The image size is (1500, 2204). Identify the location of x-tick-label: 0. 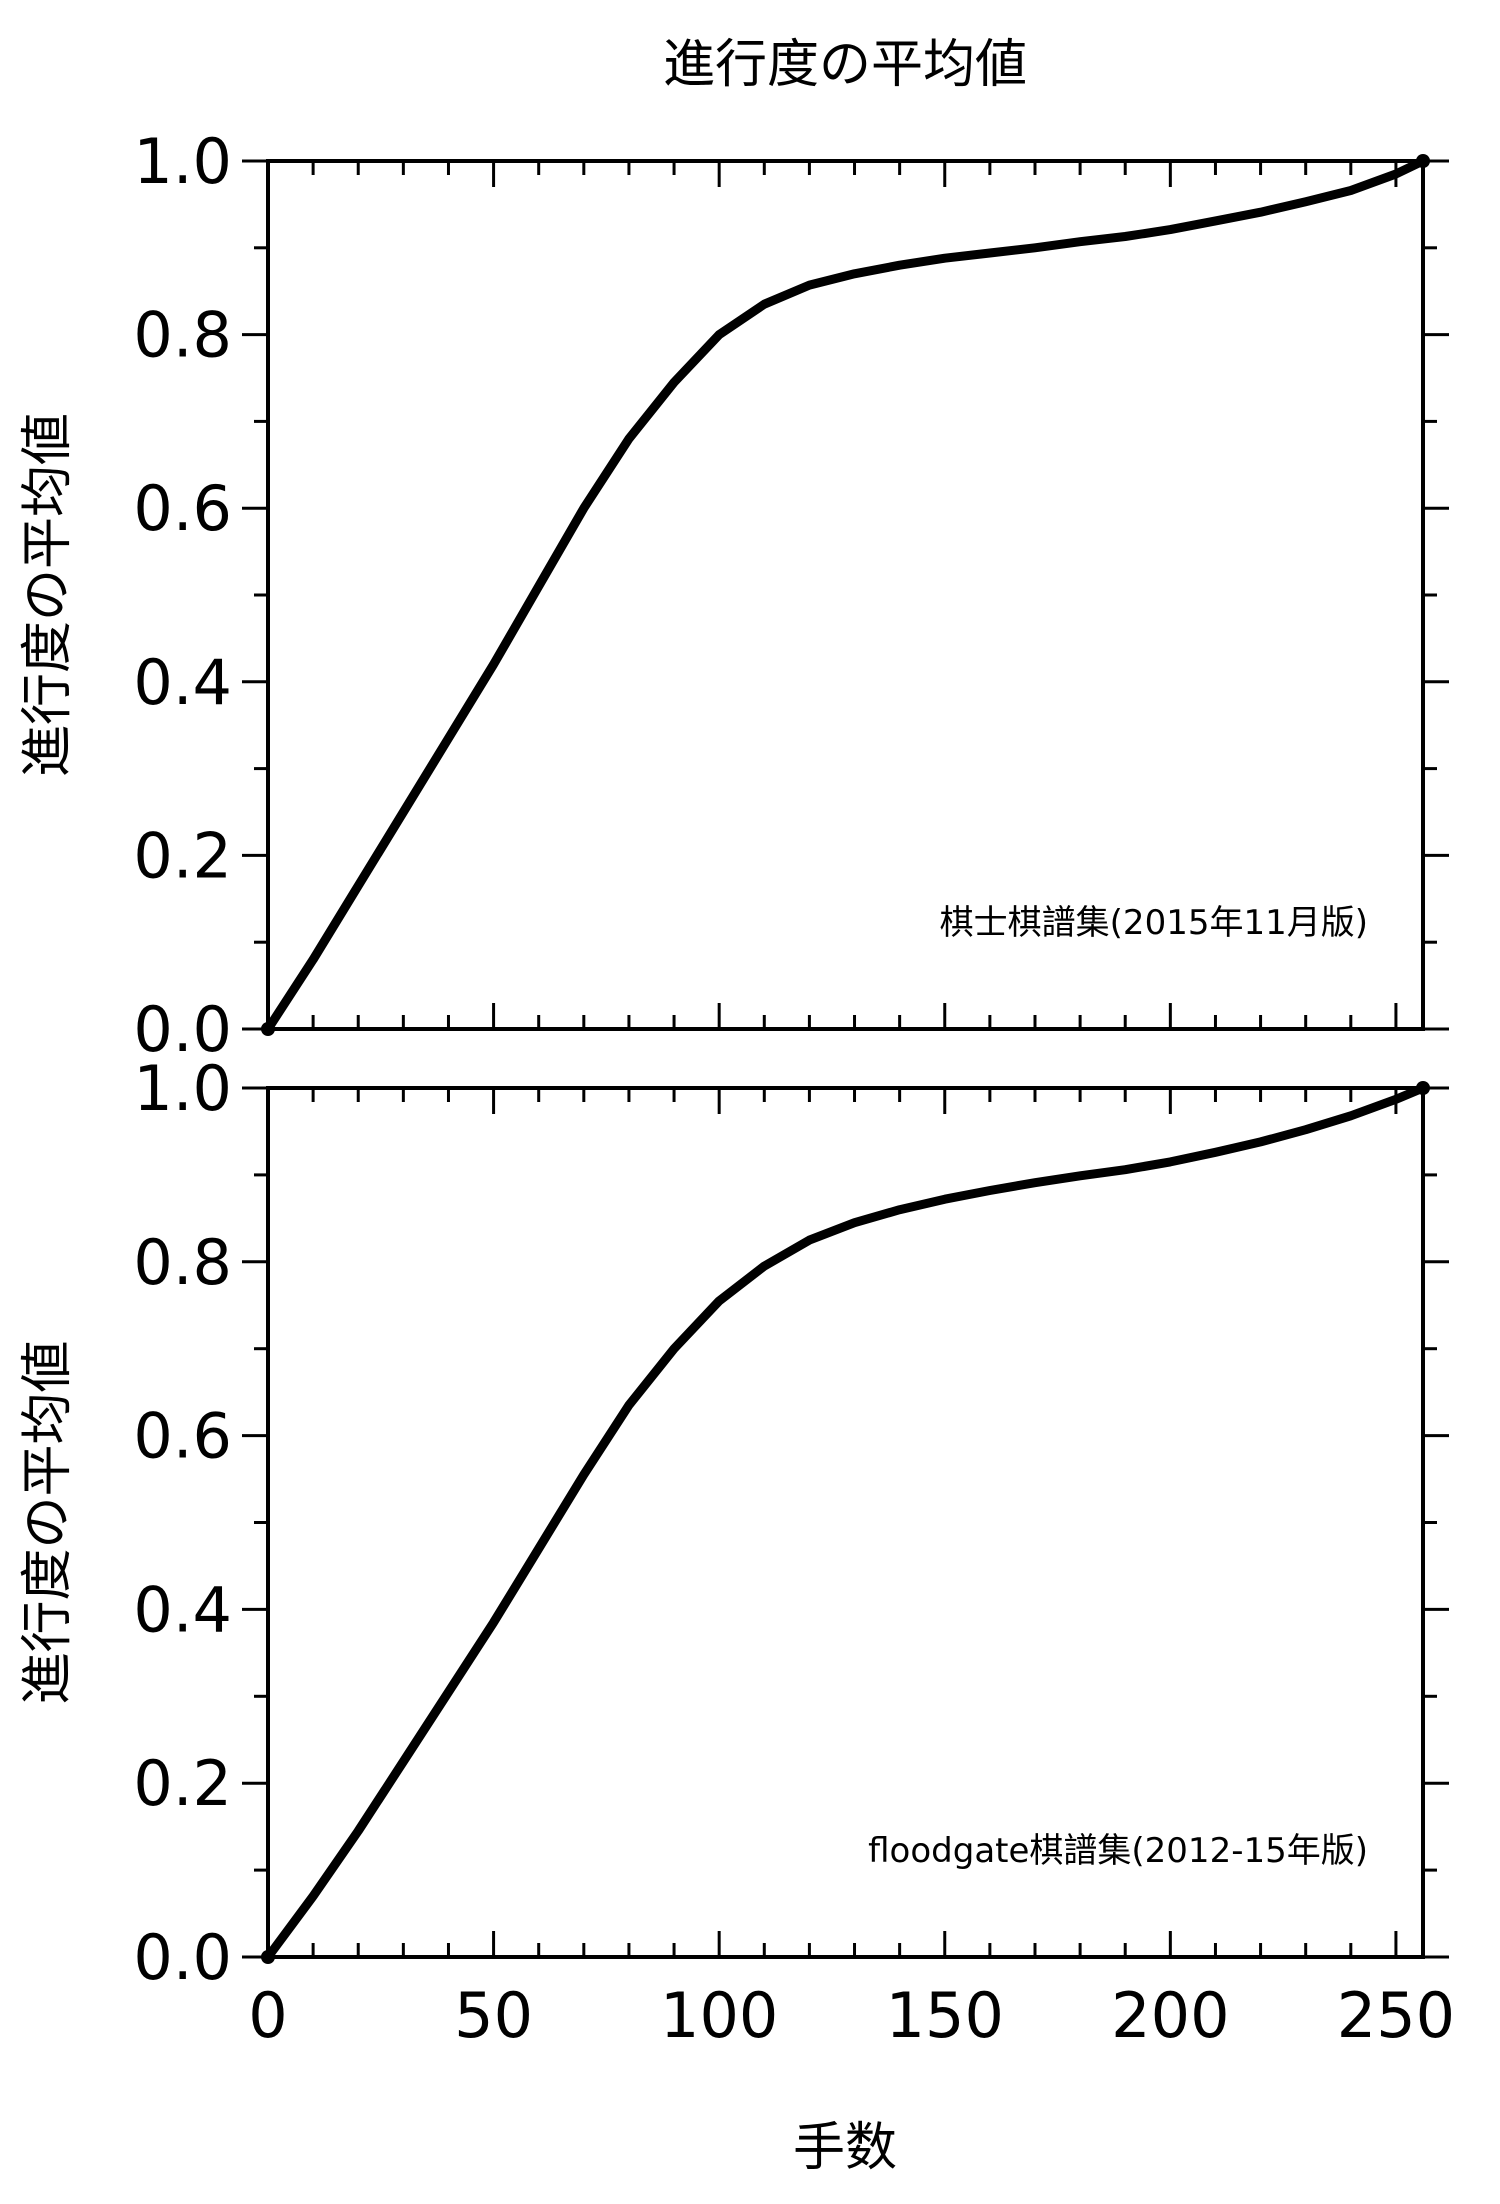
(267, 2015).